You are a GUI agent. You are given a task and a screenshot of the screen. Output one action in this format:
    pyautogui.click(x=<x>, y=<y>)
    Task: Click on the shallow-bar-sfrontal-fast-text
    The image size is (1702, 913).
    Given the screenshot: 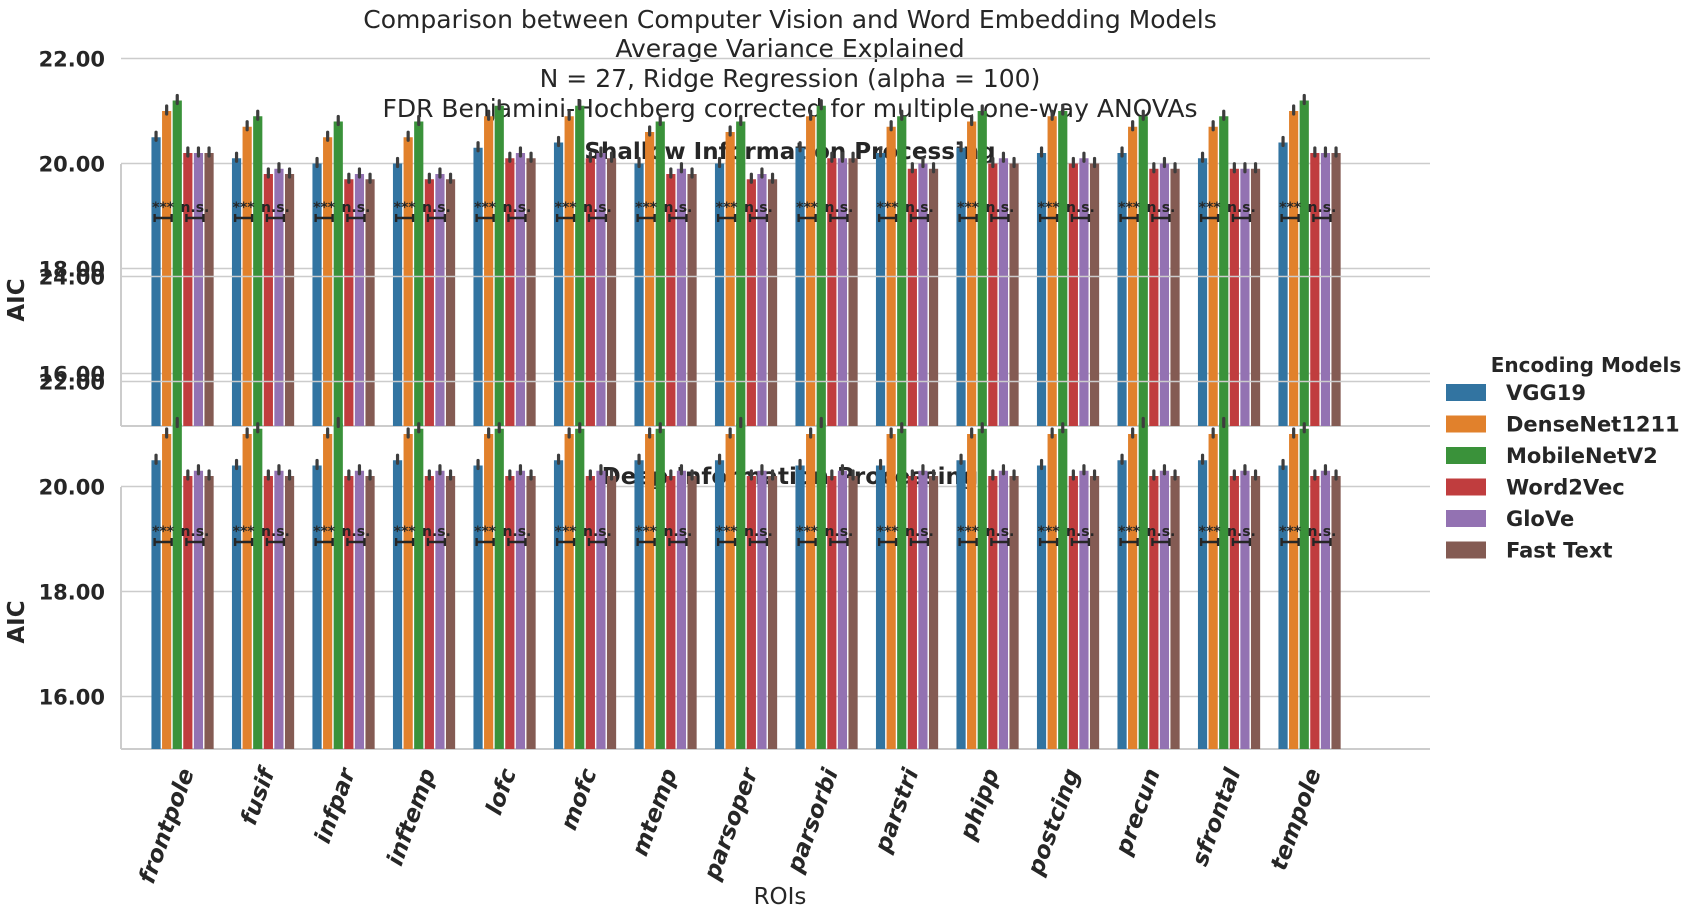 What is the action you would take?
    pyautogui.click(x=1255, y=297)
    